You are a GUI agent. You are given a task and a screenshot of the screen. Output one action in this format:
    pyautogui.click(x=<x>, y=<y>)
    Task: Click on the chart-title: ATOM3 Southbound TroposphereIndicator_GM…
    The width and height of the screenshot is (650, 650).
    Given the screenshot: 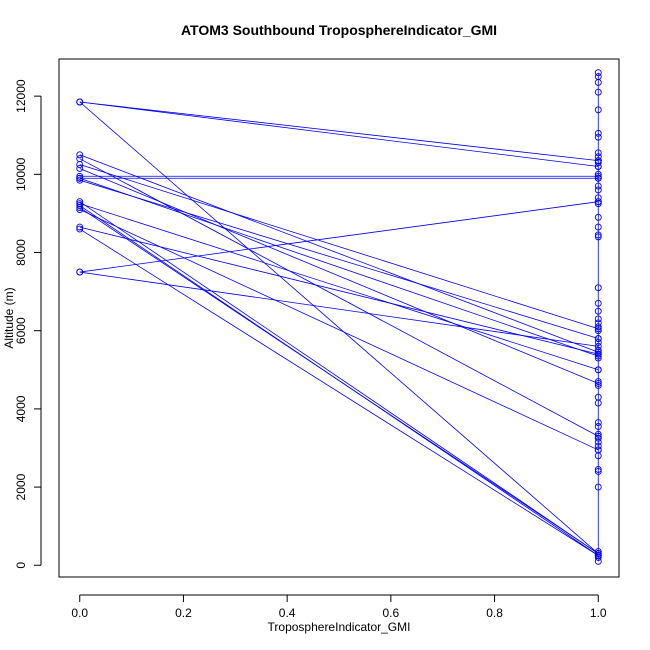 What is the action you would take?
    pyautogui.click(x=339, y=30)
    